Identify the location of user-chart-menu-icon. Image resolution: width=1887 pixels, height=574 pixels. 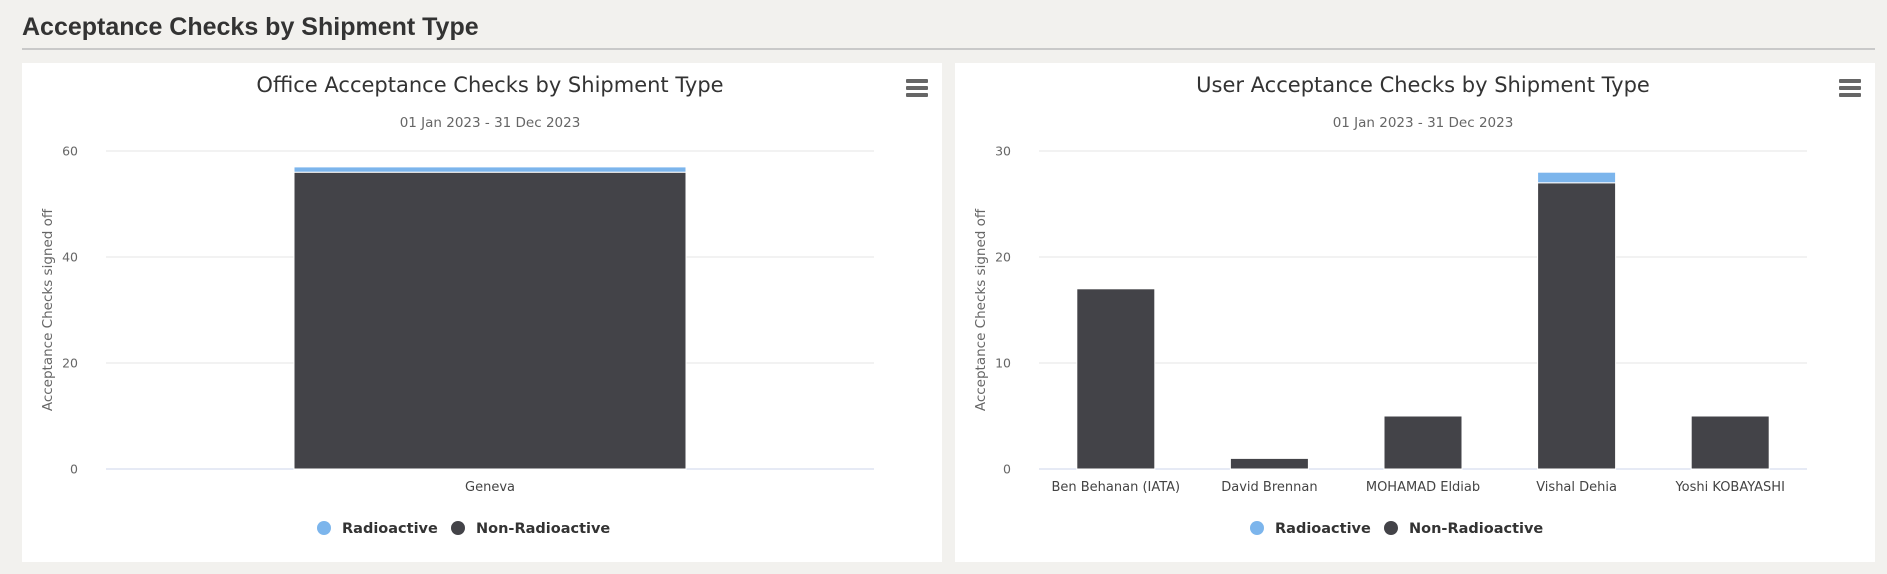
(1850, 89).